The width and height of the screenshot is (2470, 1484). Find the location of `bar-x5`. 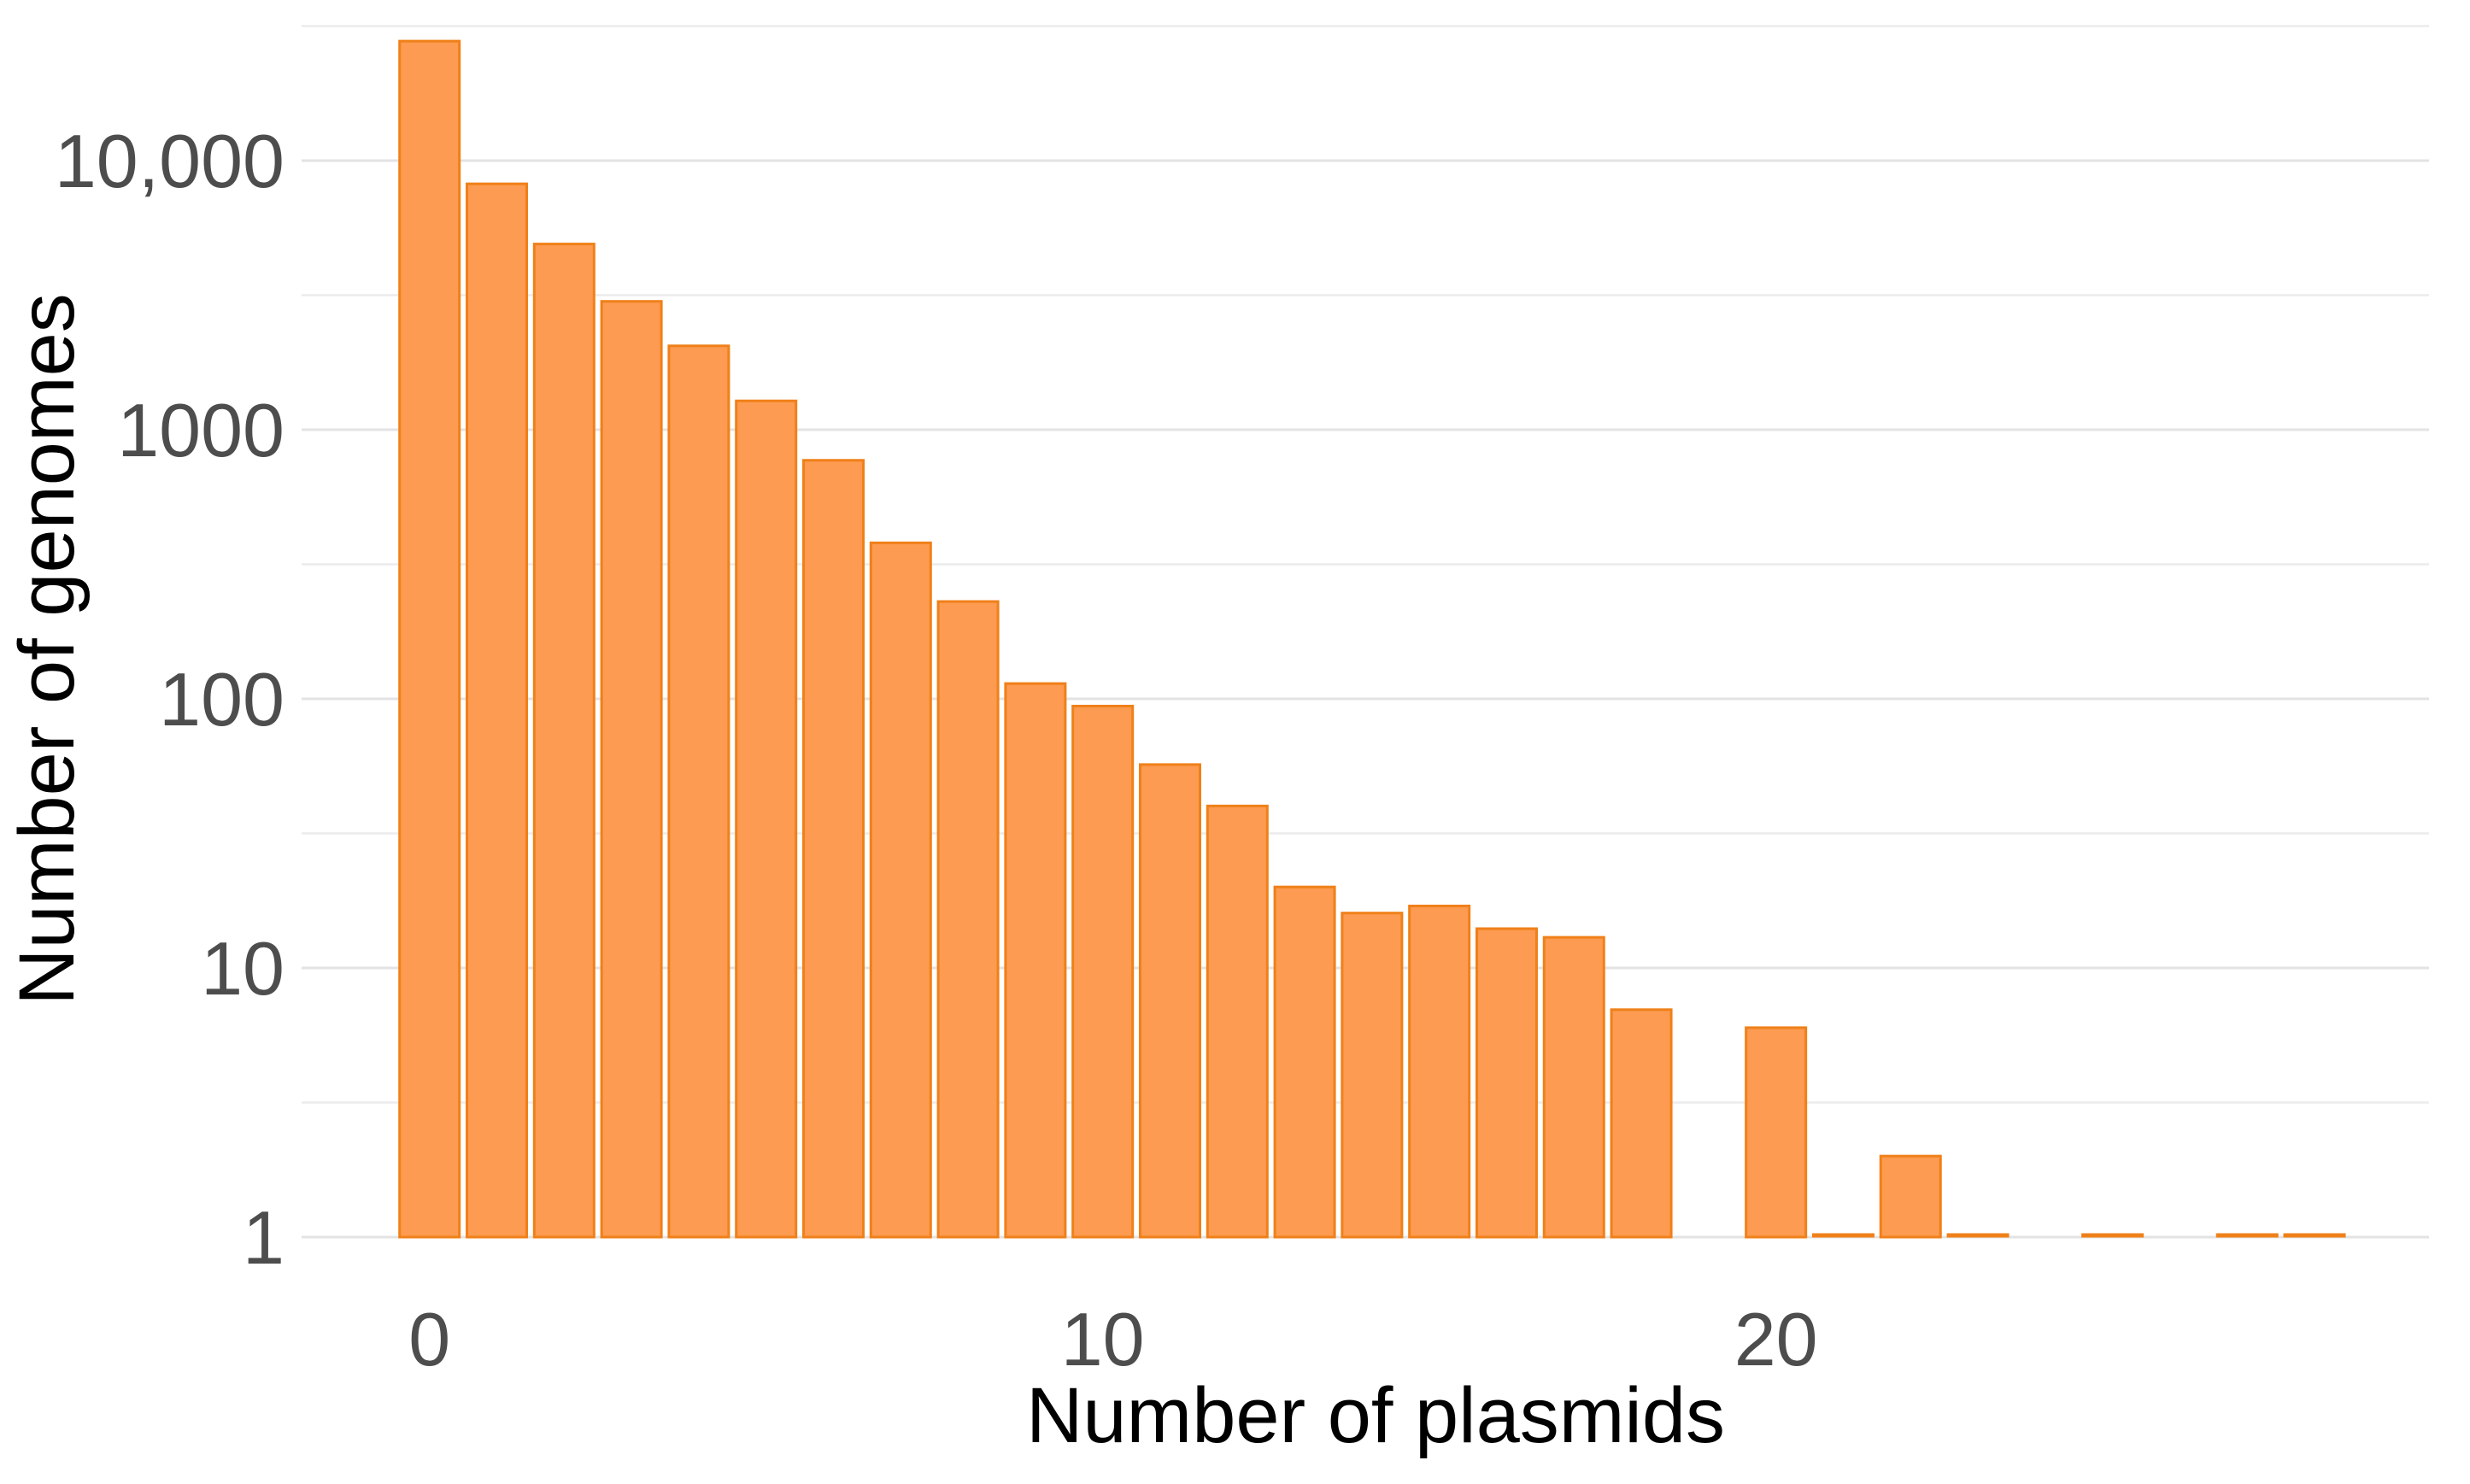

bar-x5 is located at coordinates (766, 819).